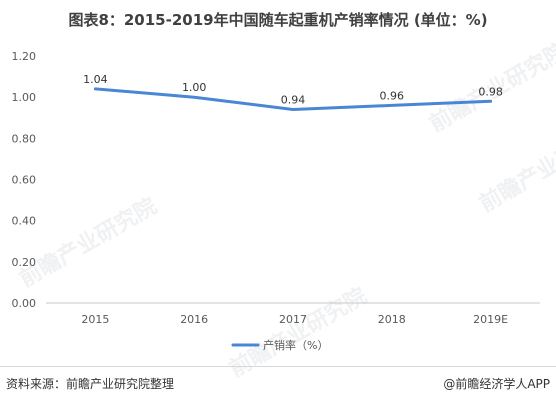  What do you see at coordinates (490, 91) in the screenshot?
I see `data-label: 0.98` at bounding box center [490, 91].